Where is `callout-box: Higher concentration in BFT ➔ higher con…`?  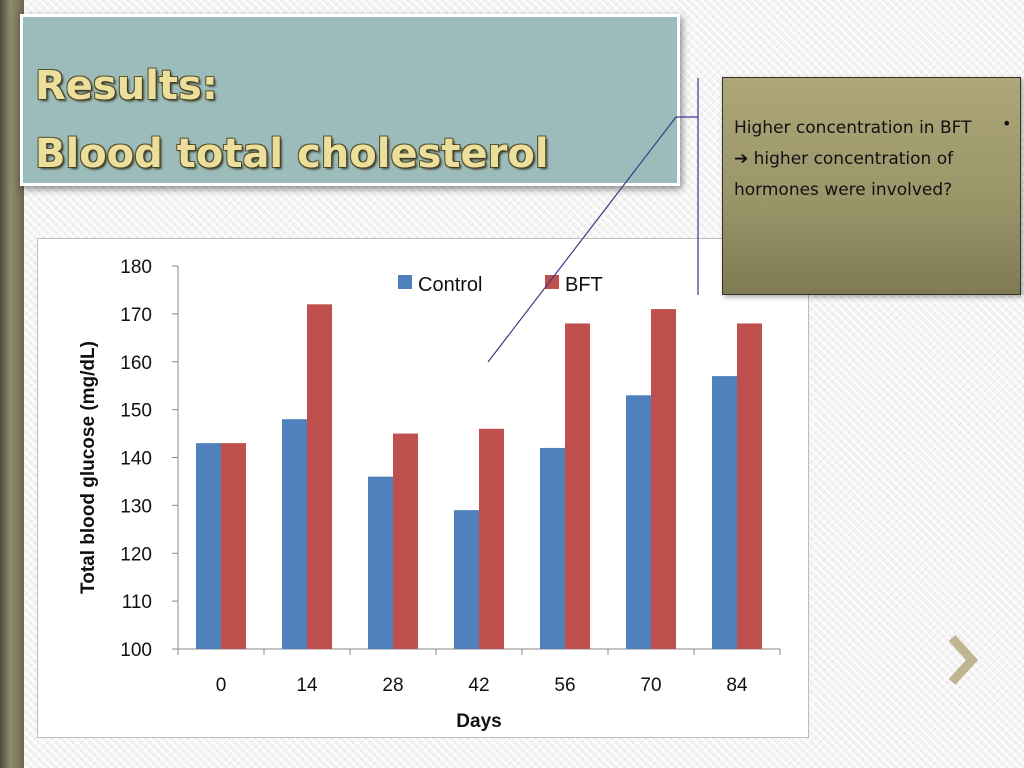 callout-box: Higher concentration in BFT ➔ higher con… is located at coordinates (871, 186).